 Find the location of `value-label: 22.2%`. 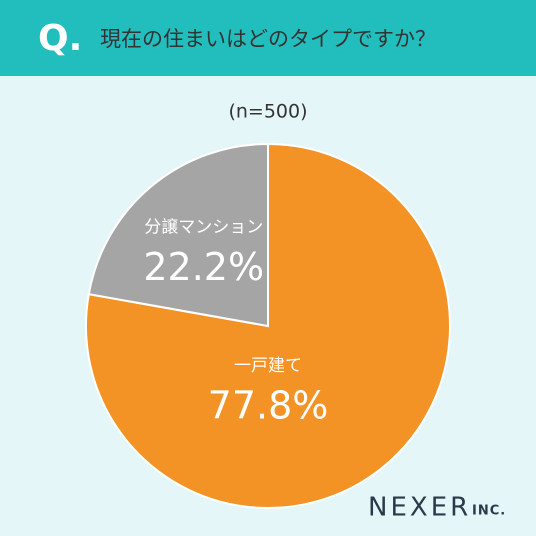

value-label: 22.2% is located at coordinates (203, 267).